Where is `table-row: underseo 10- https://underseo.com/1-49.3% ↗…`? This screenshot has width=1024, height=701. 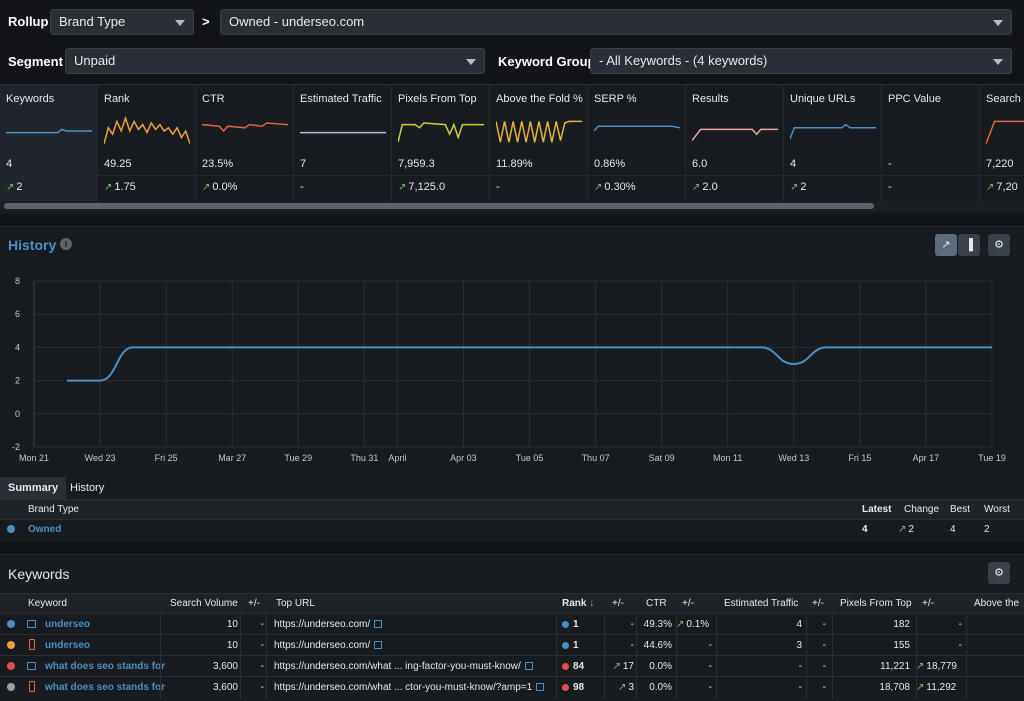 table-row: underseo 10- https://underseo.com/1-49.3% ↗… is located at coordinates (512, 624).